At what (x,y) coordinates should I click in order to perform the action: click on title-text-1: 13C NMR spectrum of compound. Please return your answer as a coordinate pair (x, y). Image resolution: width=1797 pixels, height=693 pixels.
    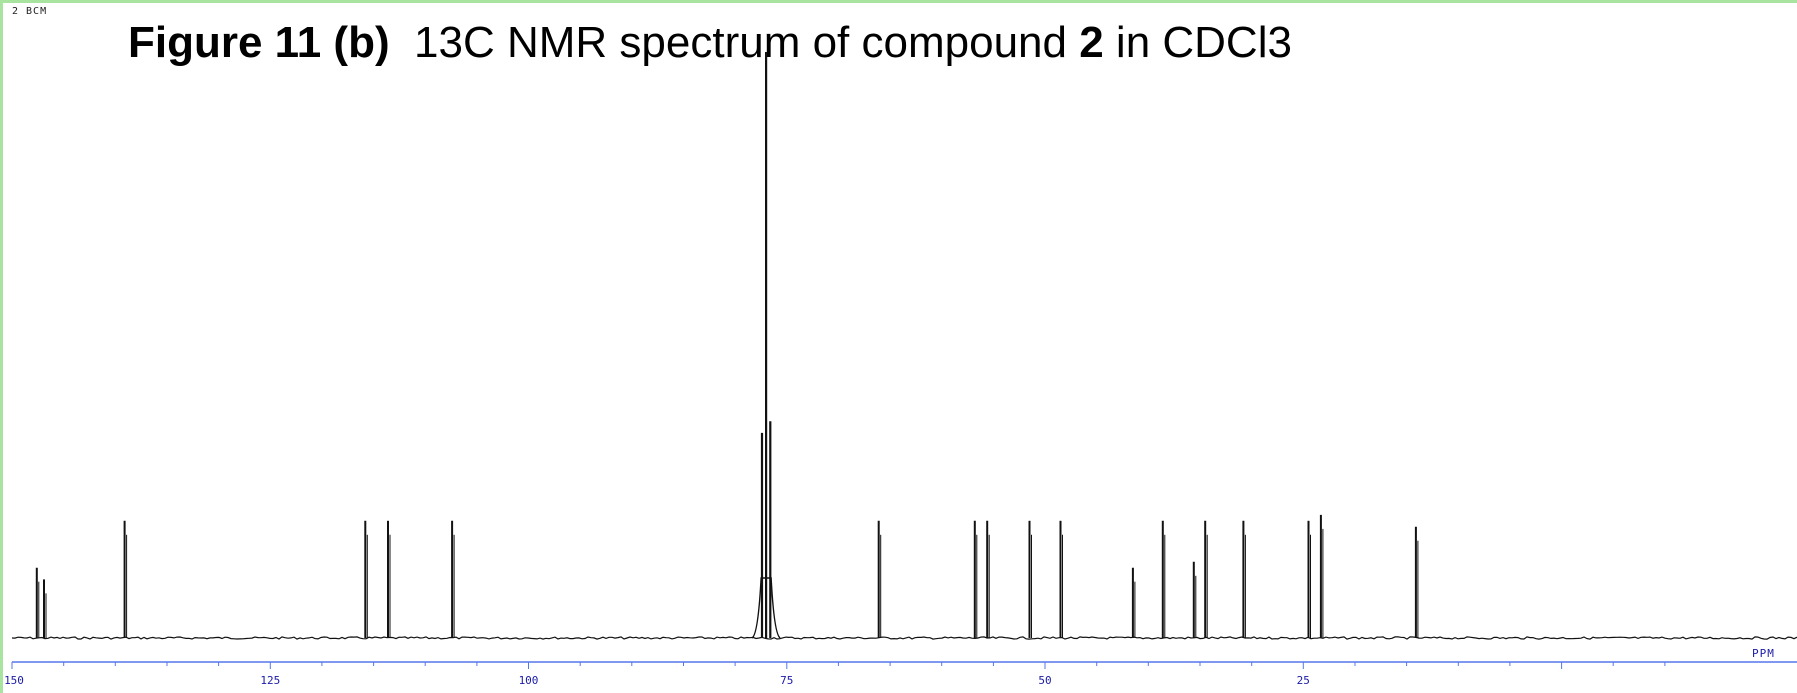
    Looking at the image, I should click on (734, 42).